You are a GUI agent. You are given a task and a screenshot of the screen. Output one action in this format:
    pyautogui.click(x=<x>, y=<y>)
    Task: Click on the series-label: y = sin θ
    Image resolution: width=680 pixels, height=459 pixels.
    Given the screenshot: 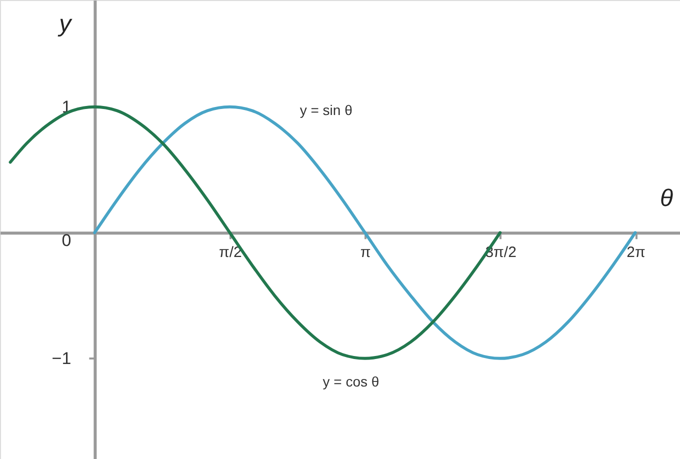 What is the action you would take?
    pyautogui.click(x=326, y=110)
    